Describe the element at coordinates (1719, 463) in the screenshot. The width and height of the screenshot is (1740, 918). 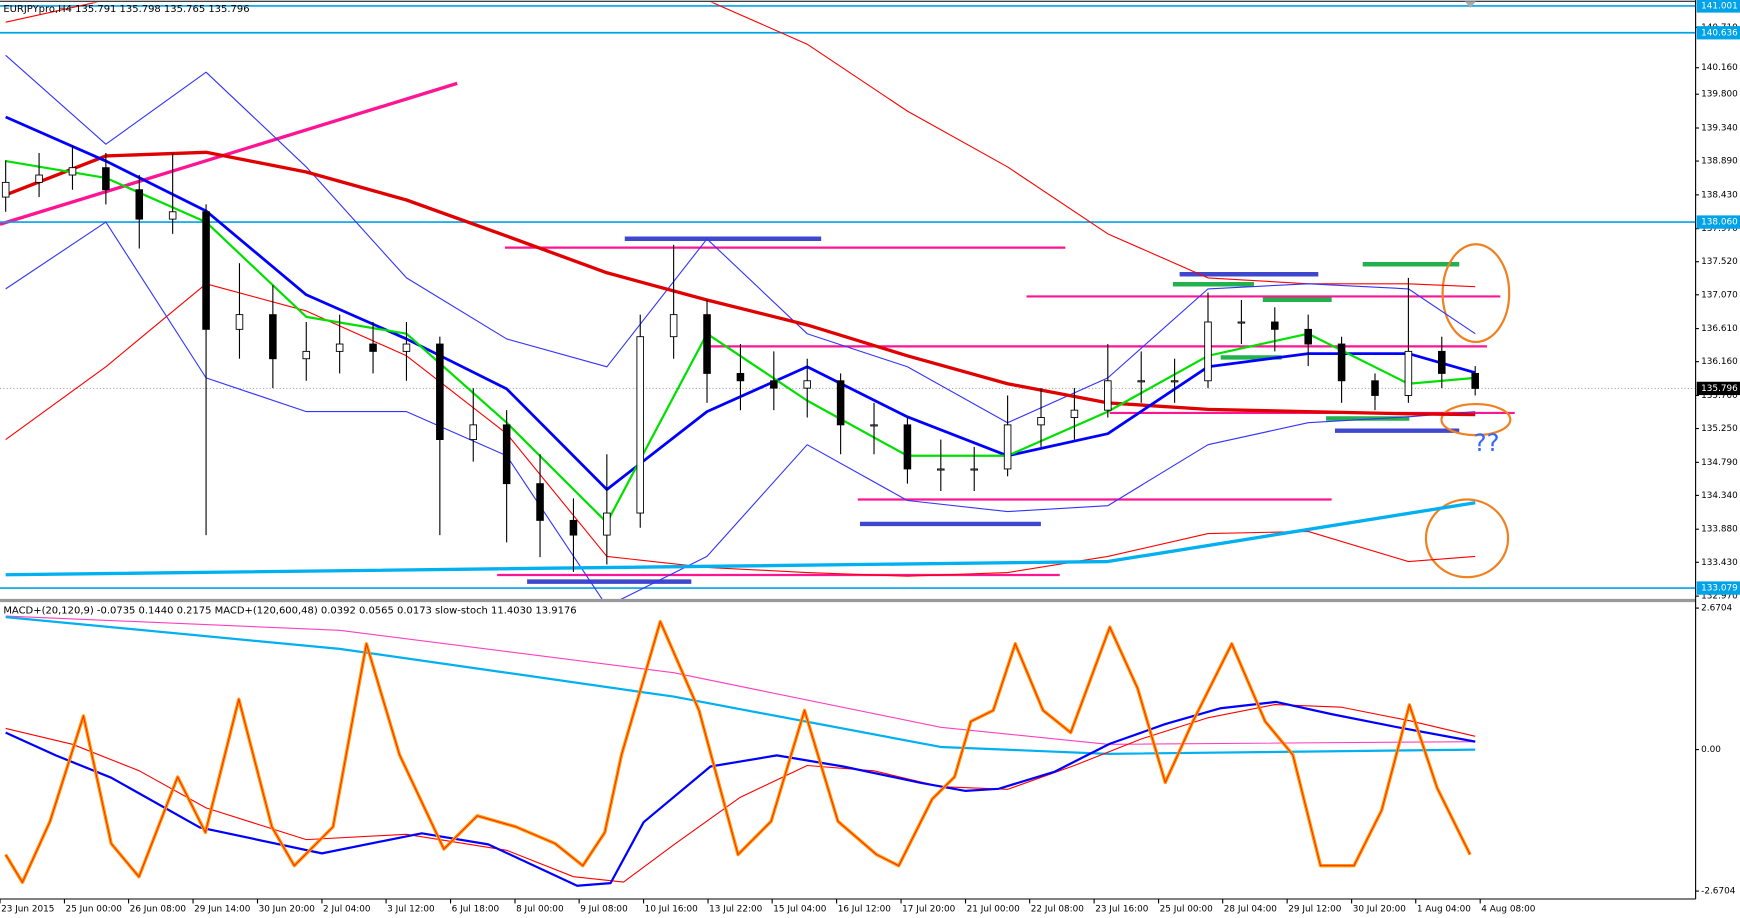
I see `y-tick-label: 134.790` at that location.